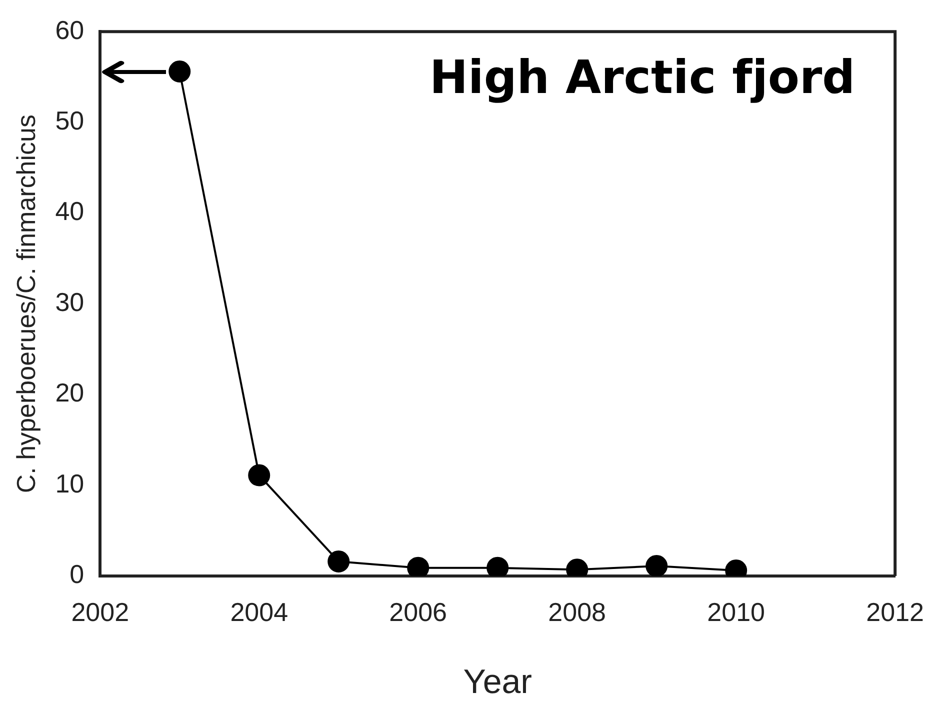 The height and width of the screenshot is (715, 946). What do you see at coordinates (643, 77) in the screenshot?
I see `text: High Arctic fjord` at bounding box center [643, 77].